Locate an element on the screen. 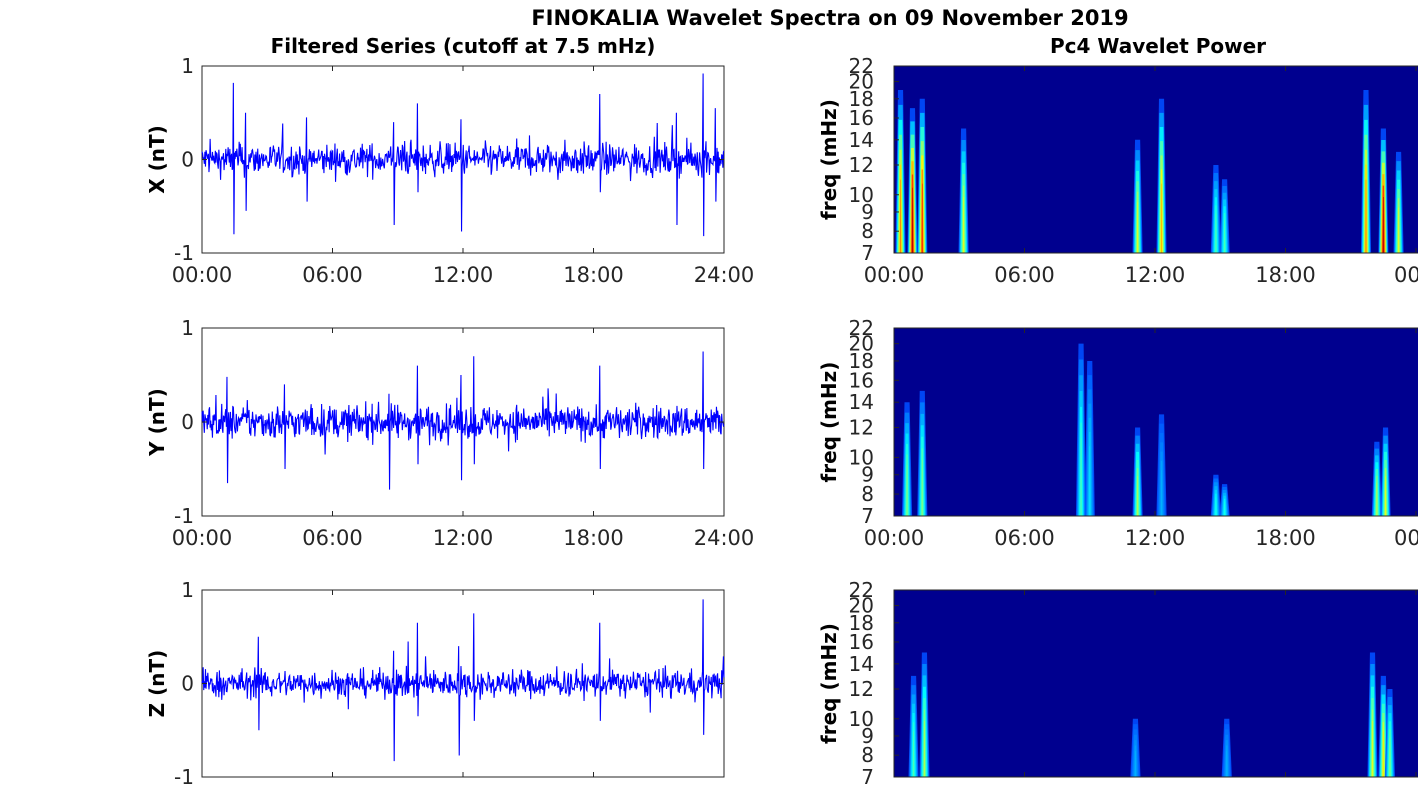  timeseries-panel-1: 00:00 06:00 12:00 18:00 24:00 -1 0 1 X (nT) is located at coordinates (449, 170).